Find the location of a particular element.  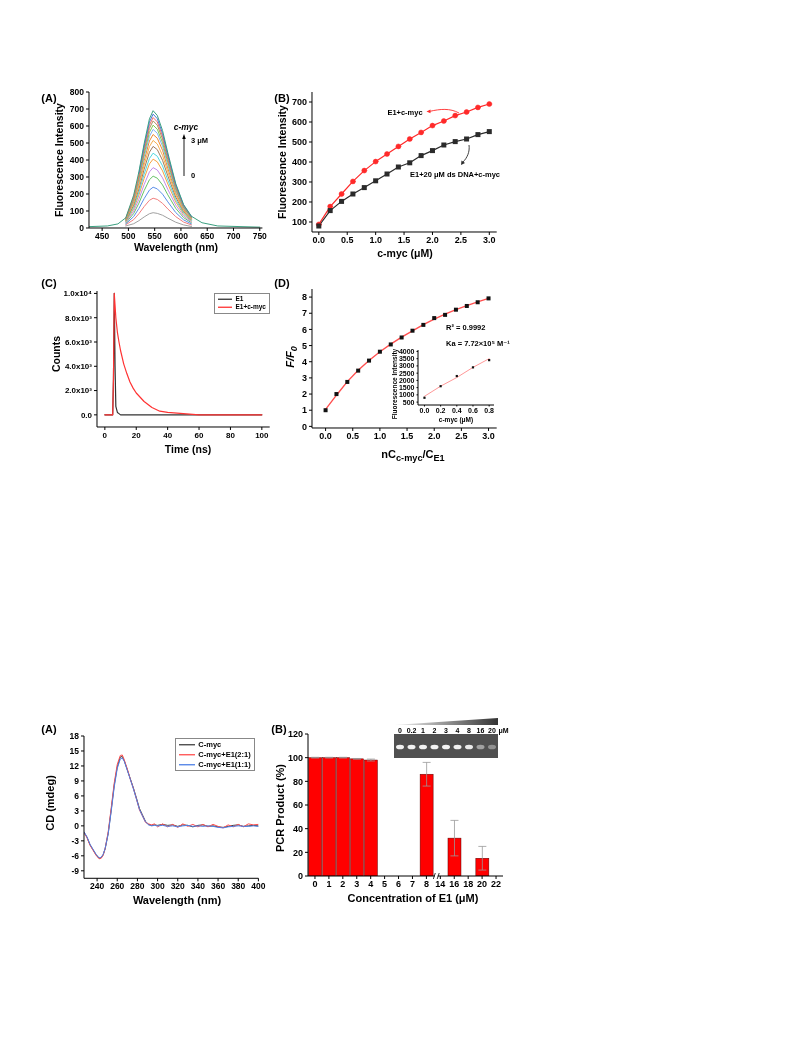

x-tick-label: 700 is located at coordinates (234, 236).